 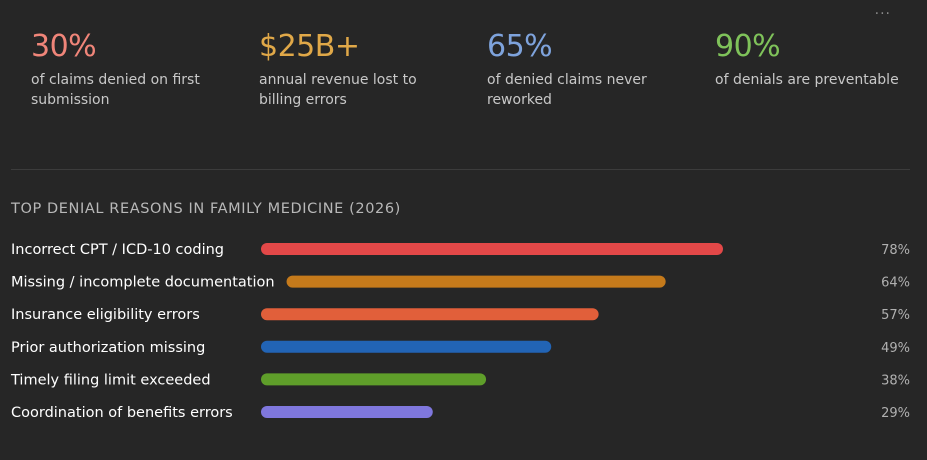 I want to click on bar-value-coordination-of-benefits-errors: 29%, so click(x=895, y=413).